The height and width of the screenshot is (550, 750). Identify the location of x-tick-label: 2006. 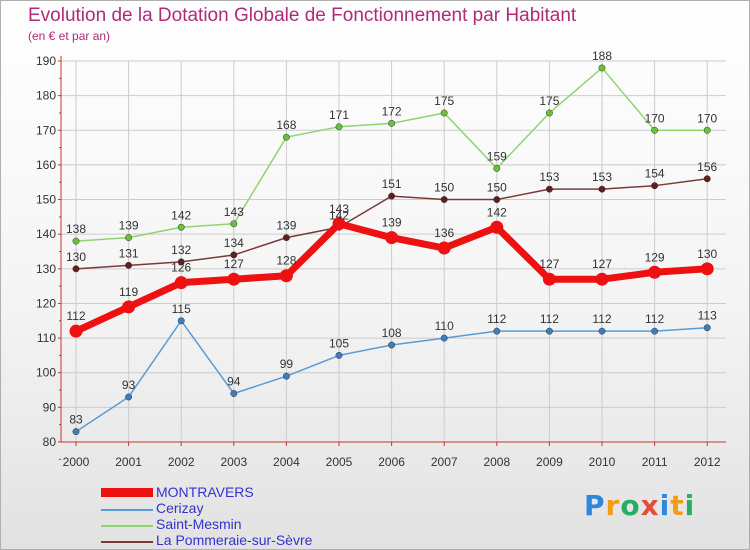
(391, 462).